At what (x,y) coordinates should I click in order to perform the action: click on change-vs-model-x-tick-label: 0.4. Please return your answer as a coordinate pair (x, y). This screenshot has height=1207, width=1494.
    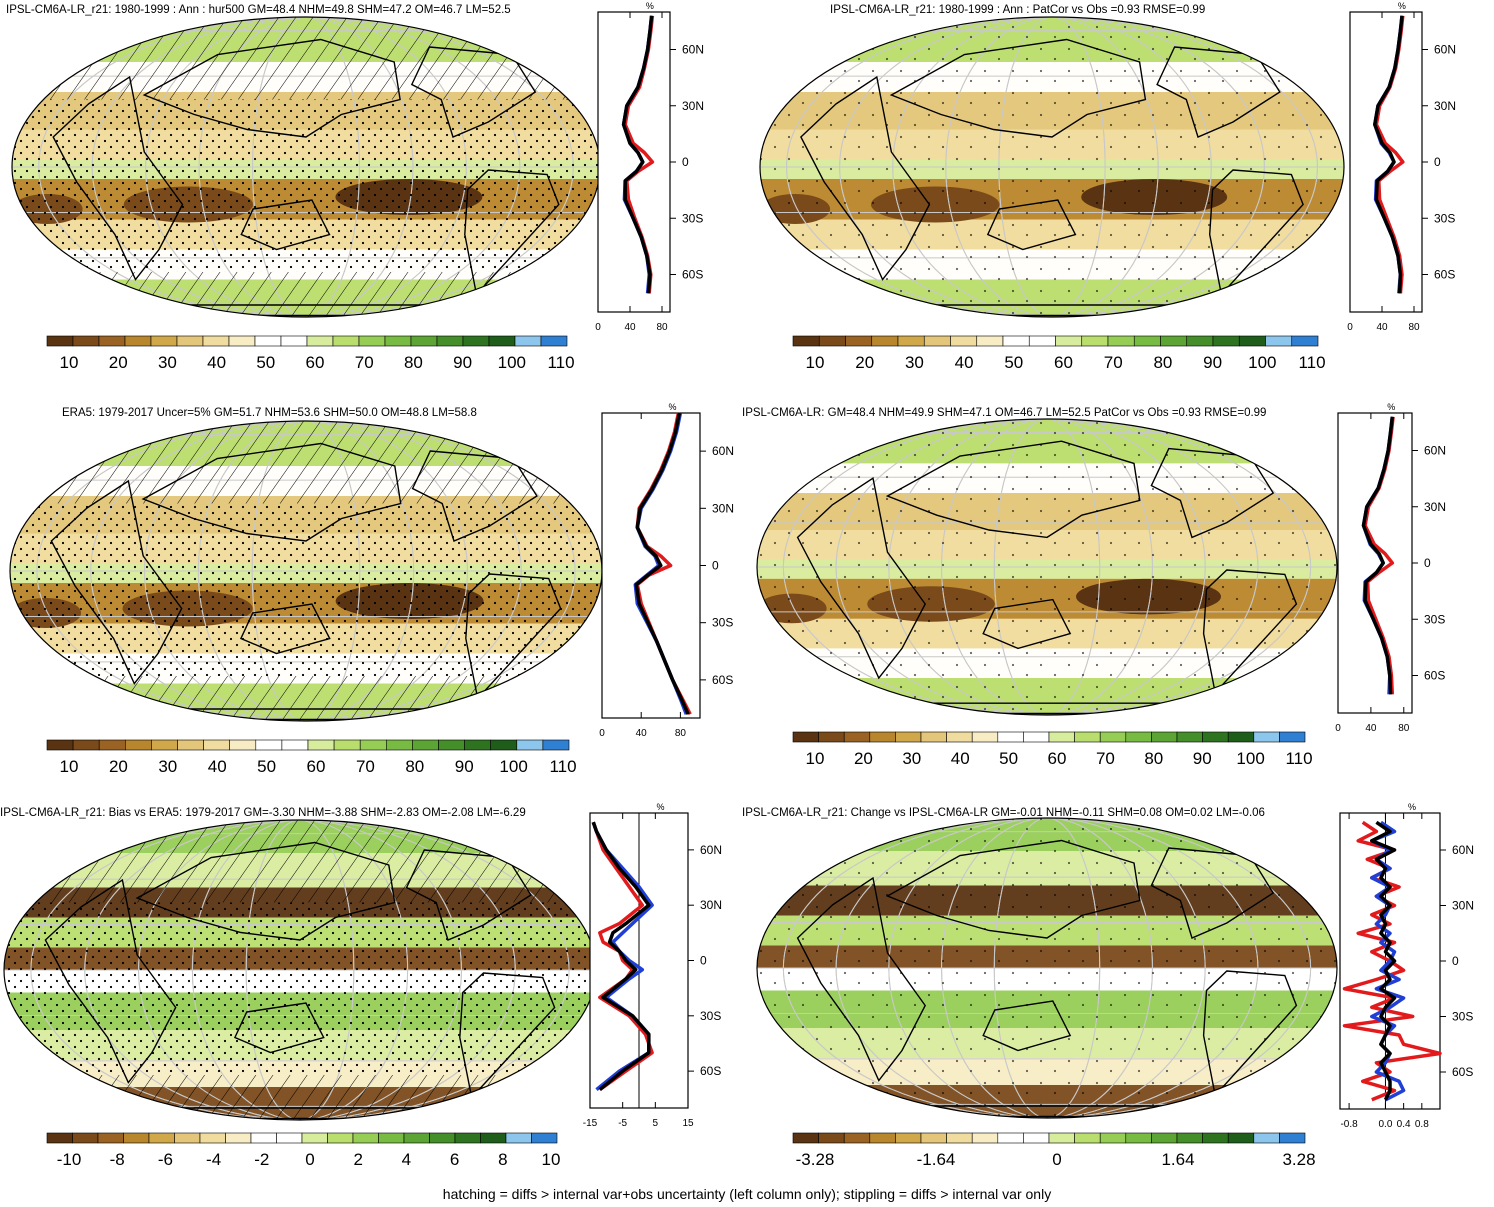
    Looking at the image, I should click on (1404, 1124).